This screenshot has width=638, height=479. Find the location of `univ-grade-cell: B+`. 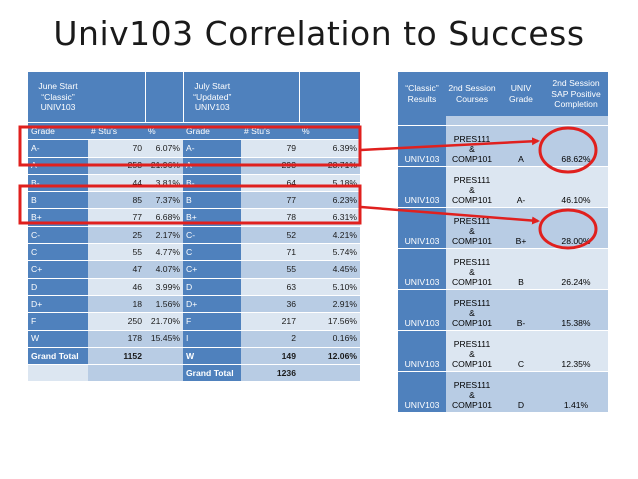

univ-grade-cell: B+ is located at coordinates (521, 228).